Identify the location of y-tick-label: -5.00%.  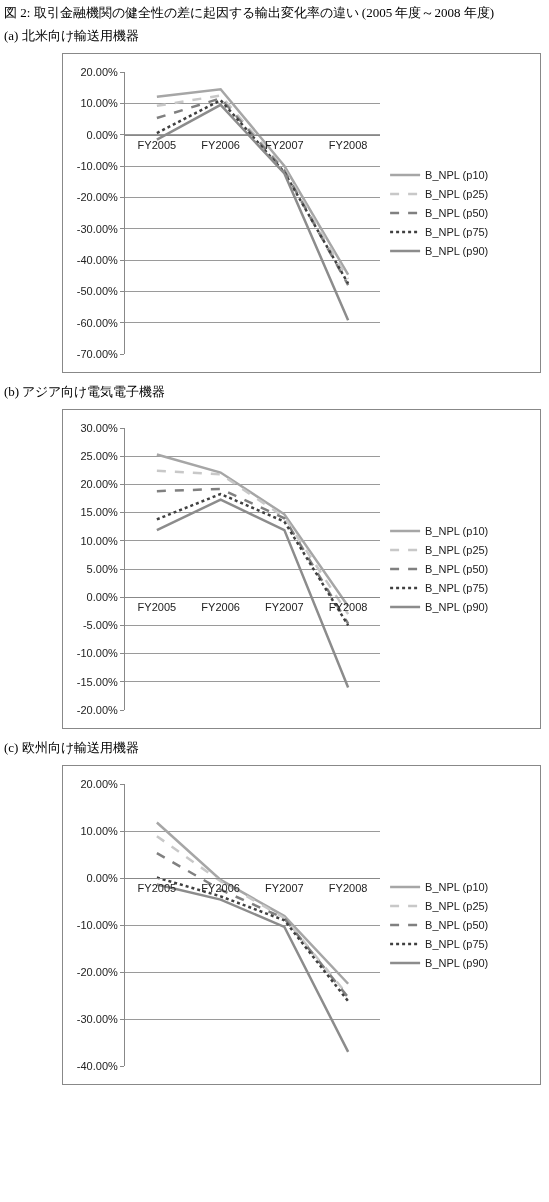
(100, 625).